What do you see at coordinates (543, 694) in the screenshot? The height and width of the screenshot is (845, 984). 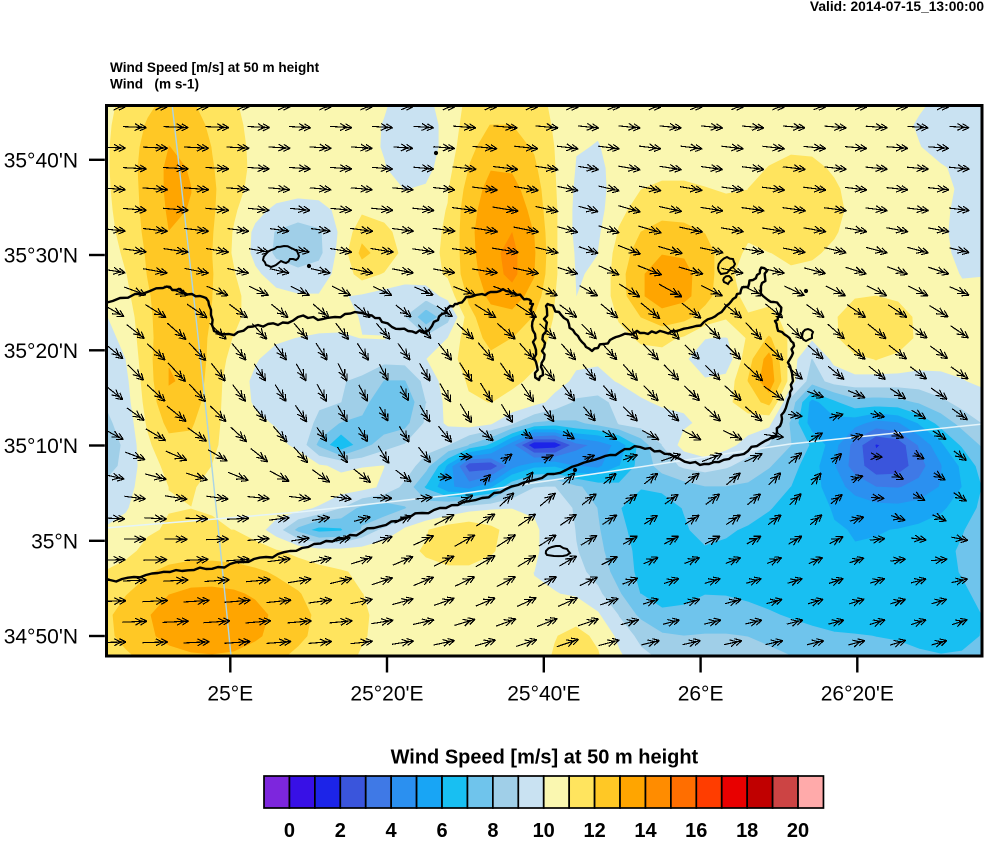 I see `svg-text: 25°40'E` at bounding box center [543, 694].